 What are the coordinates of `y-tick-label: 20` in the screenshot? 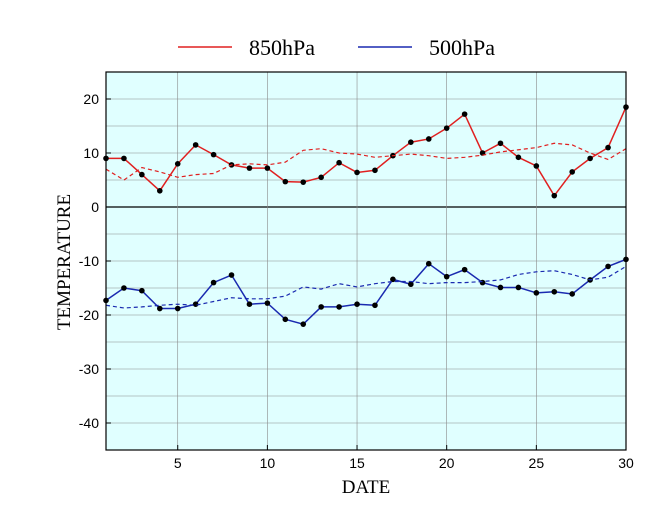 It's located at (91, 99).